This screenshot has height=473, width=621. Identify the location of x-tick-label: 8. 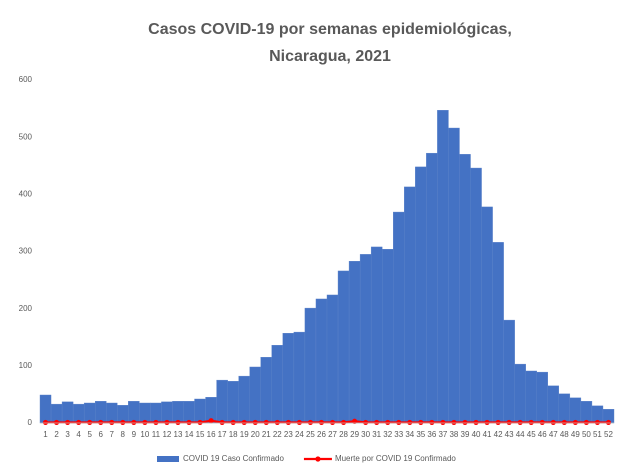
(123, 434).